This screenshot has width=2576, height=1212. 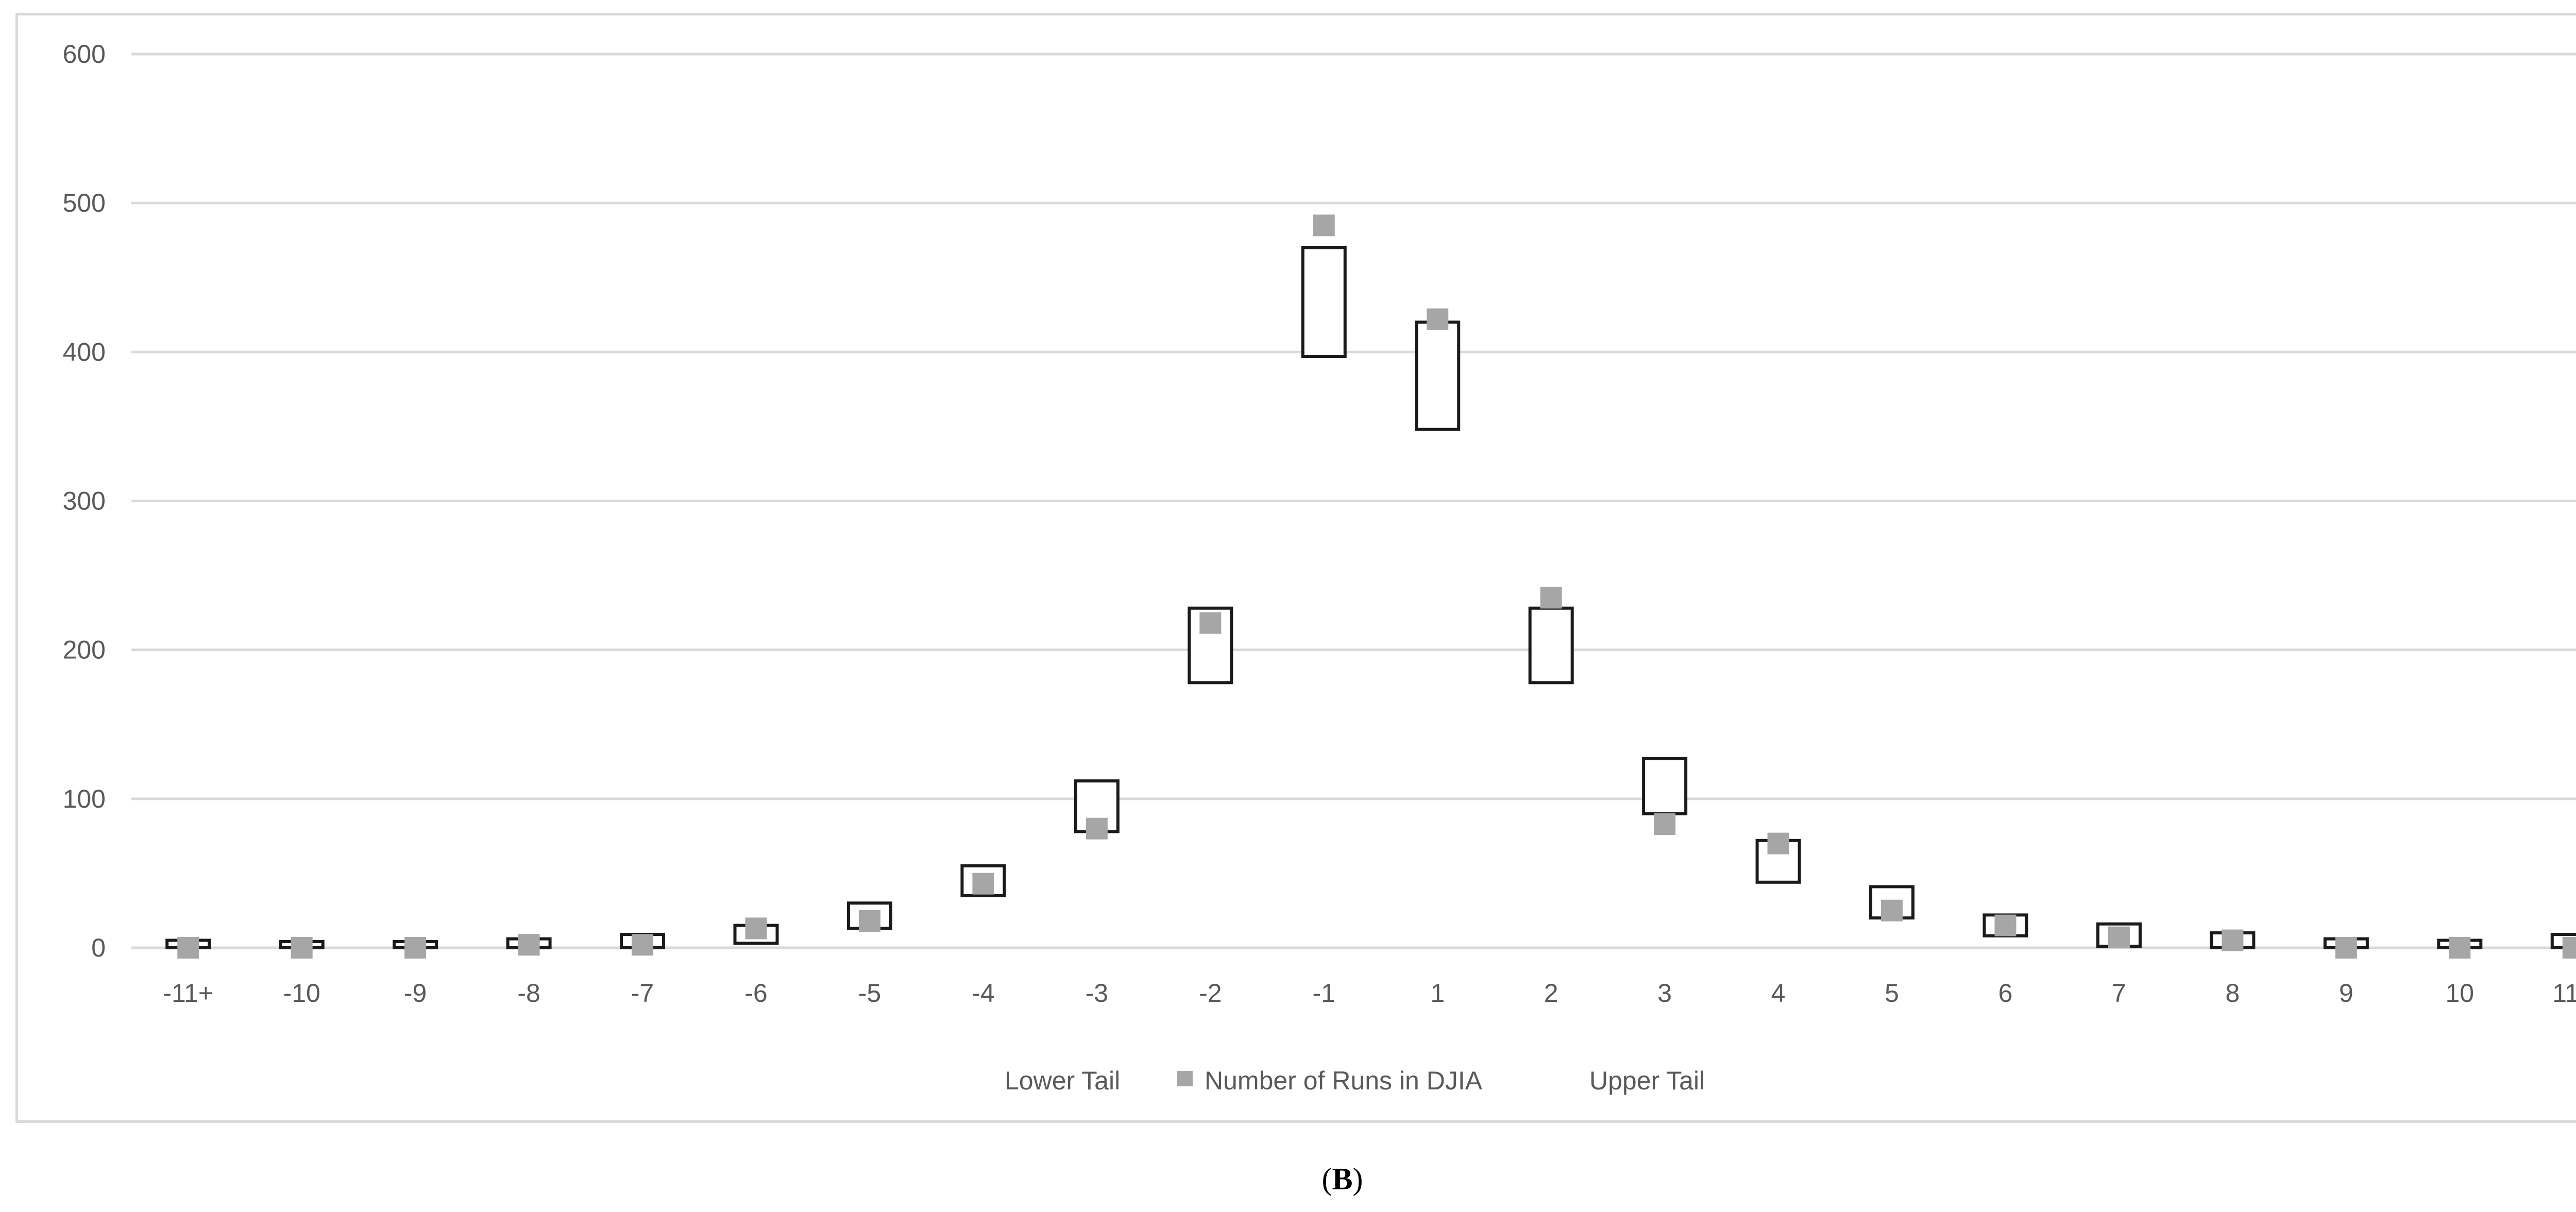 What do you see at coordinates (870, 994) in the screenshot?
I see `x-tick-label: -5` at bounding box center [870, 994].